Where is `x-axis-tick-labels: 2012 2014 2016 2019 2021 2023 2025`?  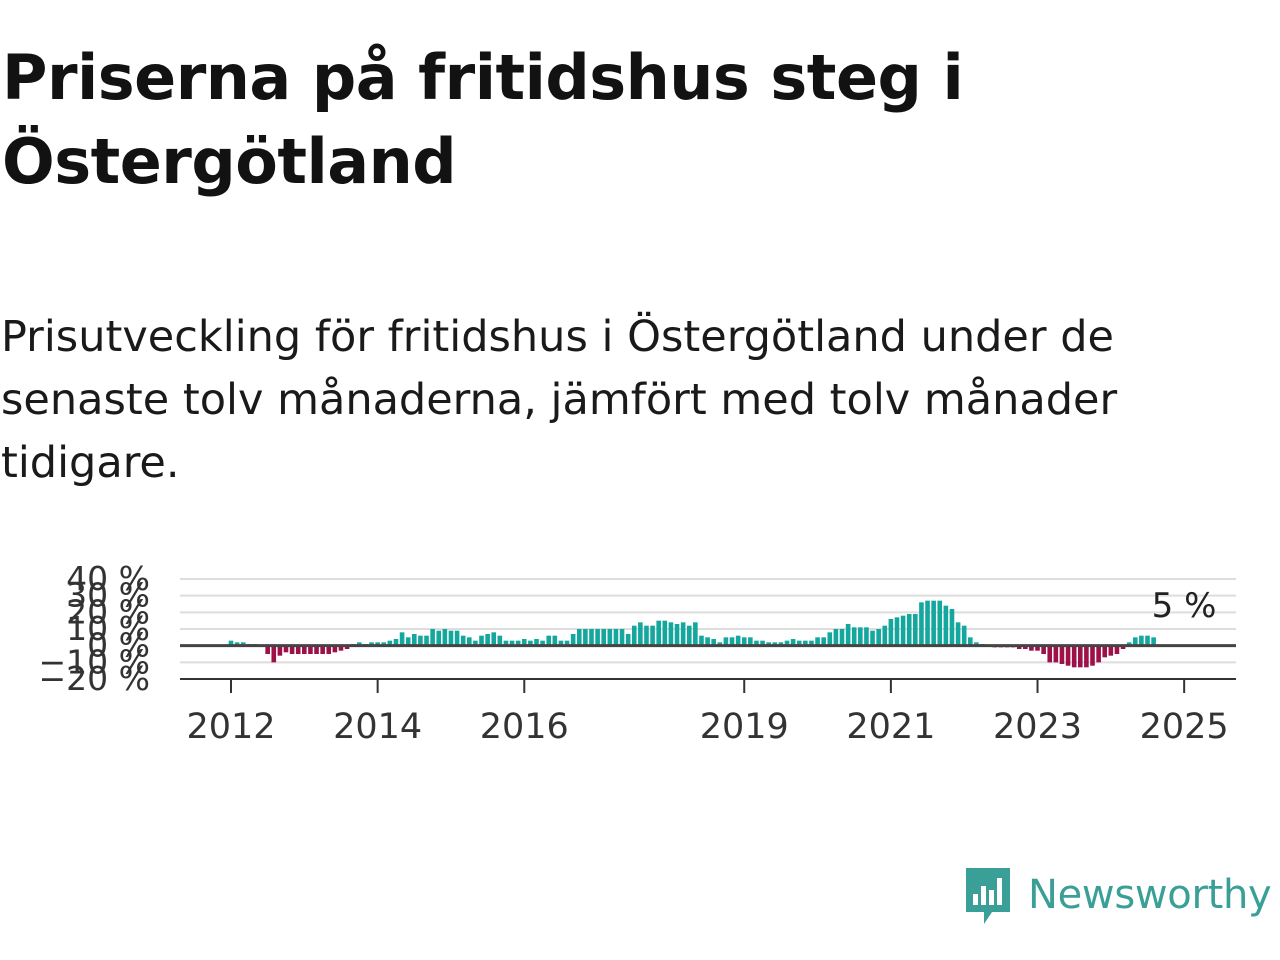 x-axis-tick-labels: 2012 2014 2016 2019 2021 2023 2025 is located at coordinates (707, 727).